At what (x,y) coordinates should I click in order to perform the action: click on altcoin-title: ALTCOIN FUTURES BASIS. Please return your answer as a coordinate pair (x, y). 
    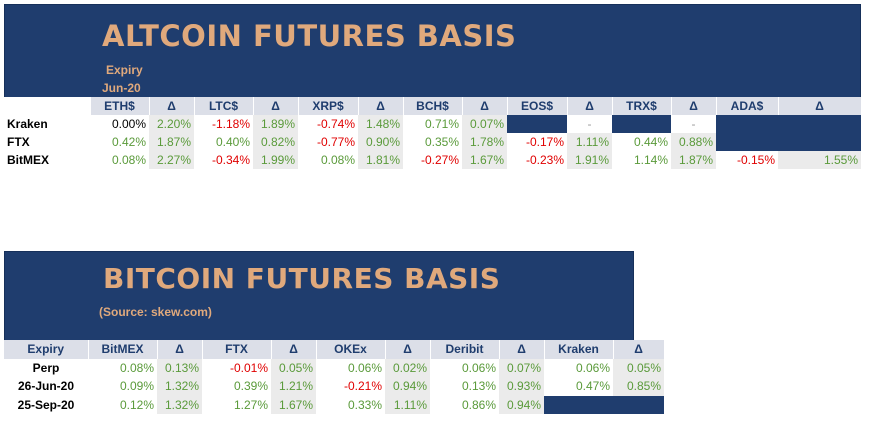
    Looking at the image, I should click on (309, 36).